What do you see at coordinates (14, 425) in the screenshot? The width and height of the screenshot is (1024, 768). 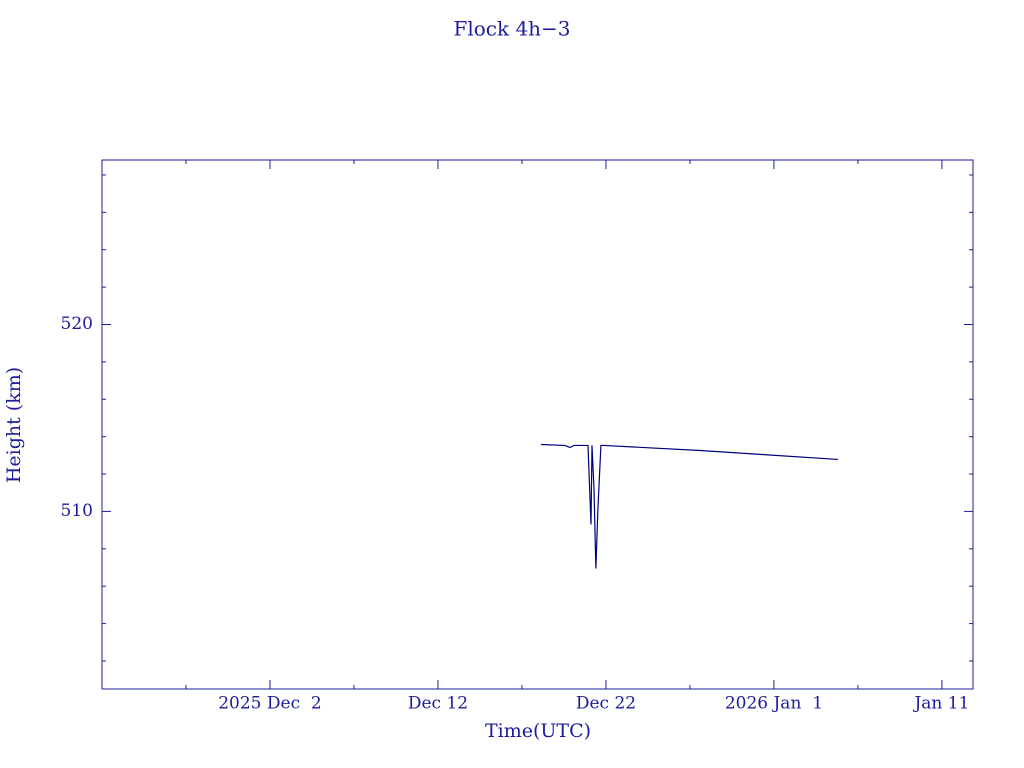 I see `y-axis-label: Height (km)` at bounding box center [14, 425].